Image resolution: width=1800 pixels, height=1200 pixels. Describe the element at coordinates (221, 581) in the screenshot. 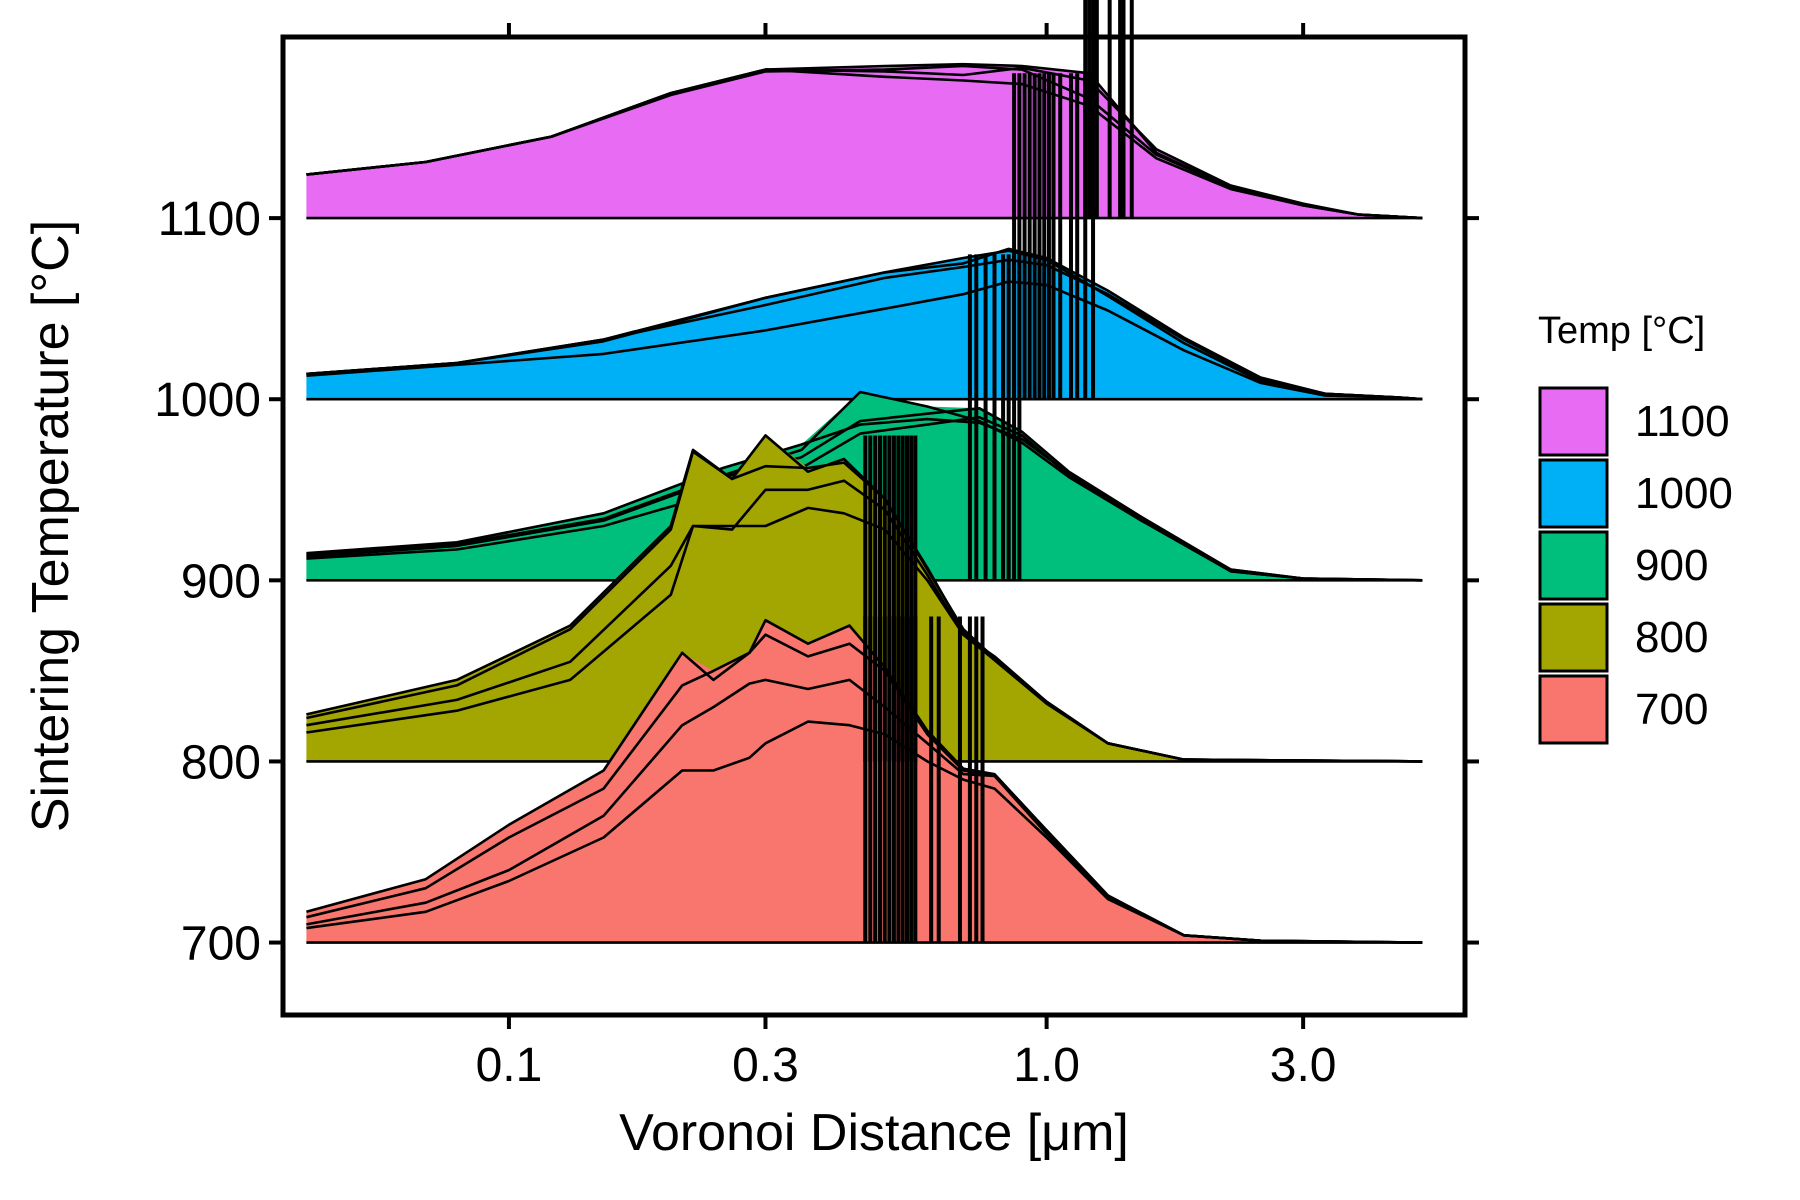

I see `y-tick-label: 900` at that location.